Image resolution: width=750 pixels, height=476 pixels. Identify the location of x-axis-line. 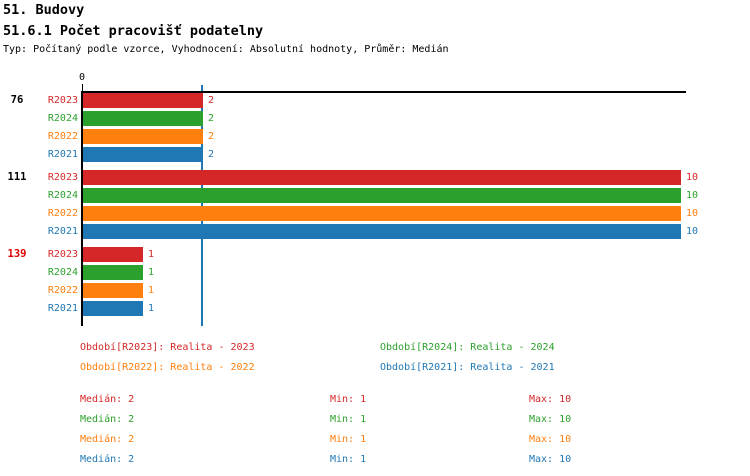
(383, 92).